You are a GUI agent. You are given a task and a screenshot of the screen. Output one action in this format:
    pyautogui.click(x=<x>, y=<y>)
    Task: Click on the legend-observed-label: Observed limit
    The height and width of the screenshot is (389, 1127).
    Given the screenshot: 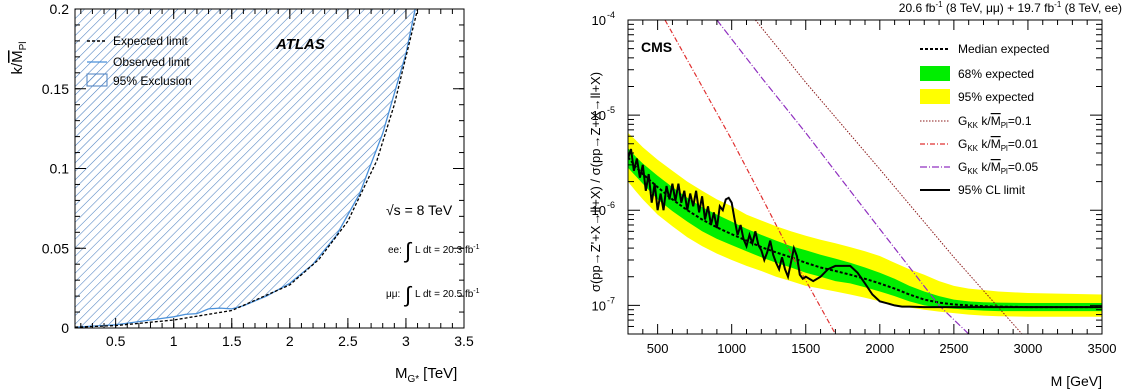 What is the action you would take?
    pyautogui.click(x=151, y=62)
    